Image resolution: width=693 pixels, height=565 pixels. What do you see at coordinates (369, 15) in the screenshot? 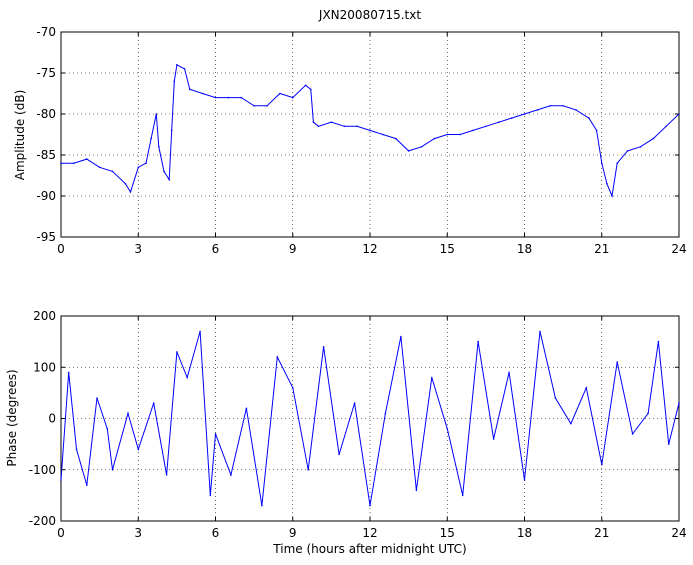
I see `chart-title: JXN20080715.txt` at bounding box center [369, 15].